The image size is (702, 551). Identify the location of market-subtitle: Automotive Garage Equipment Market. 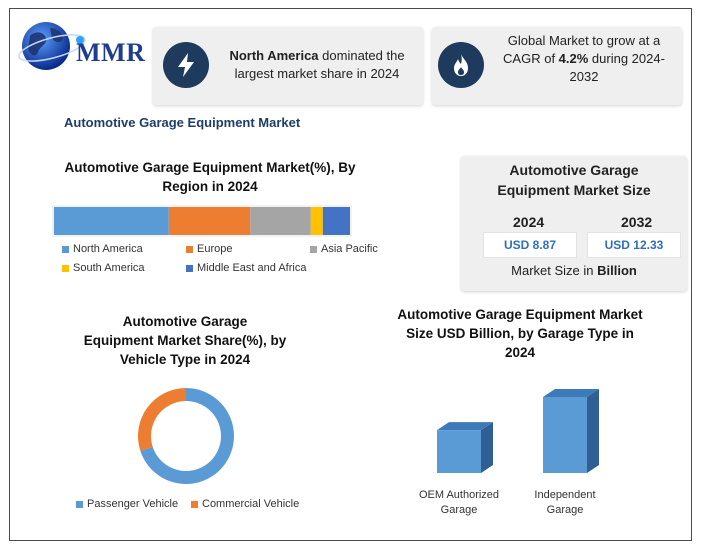
(182, 122).